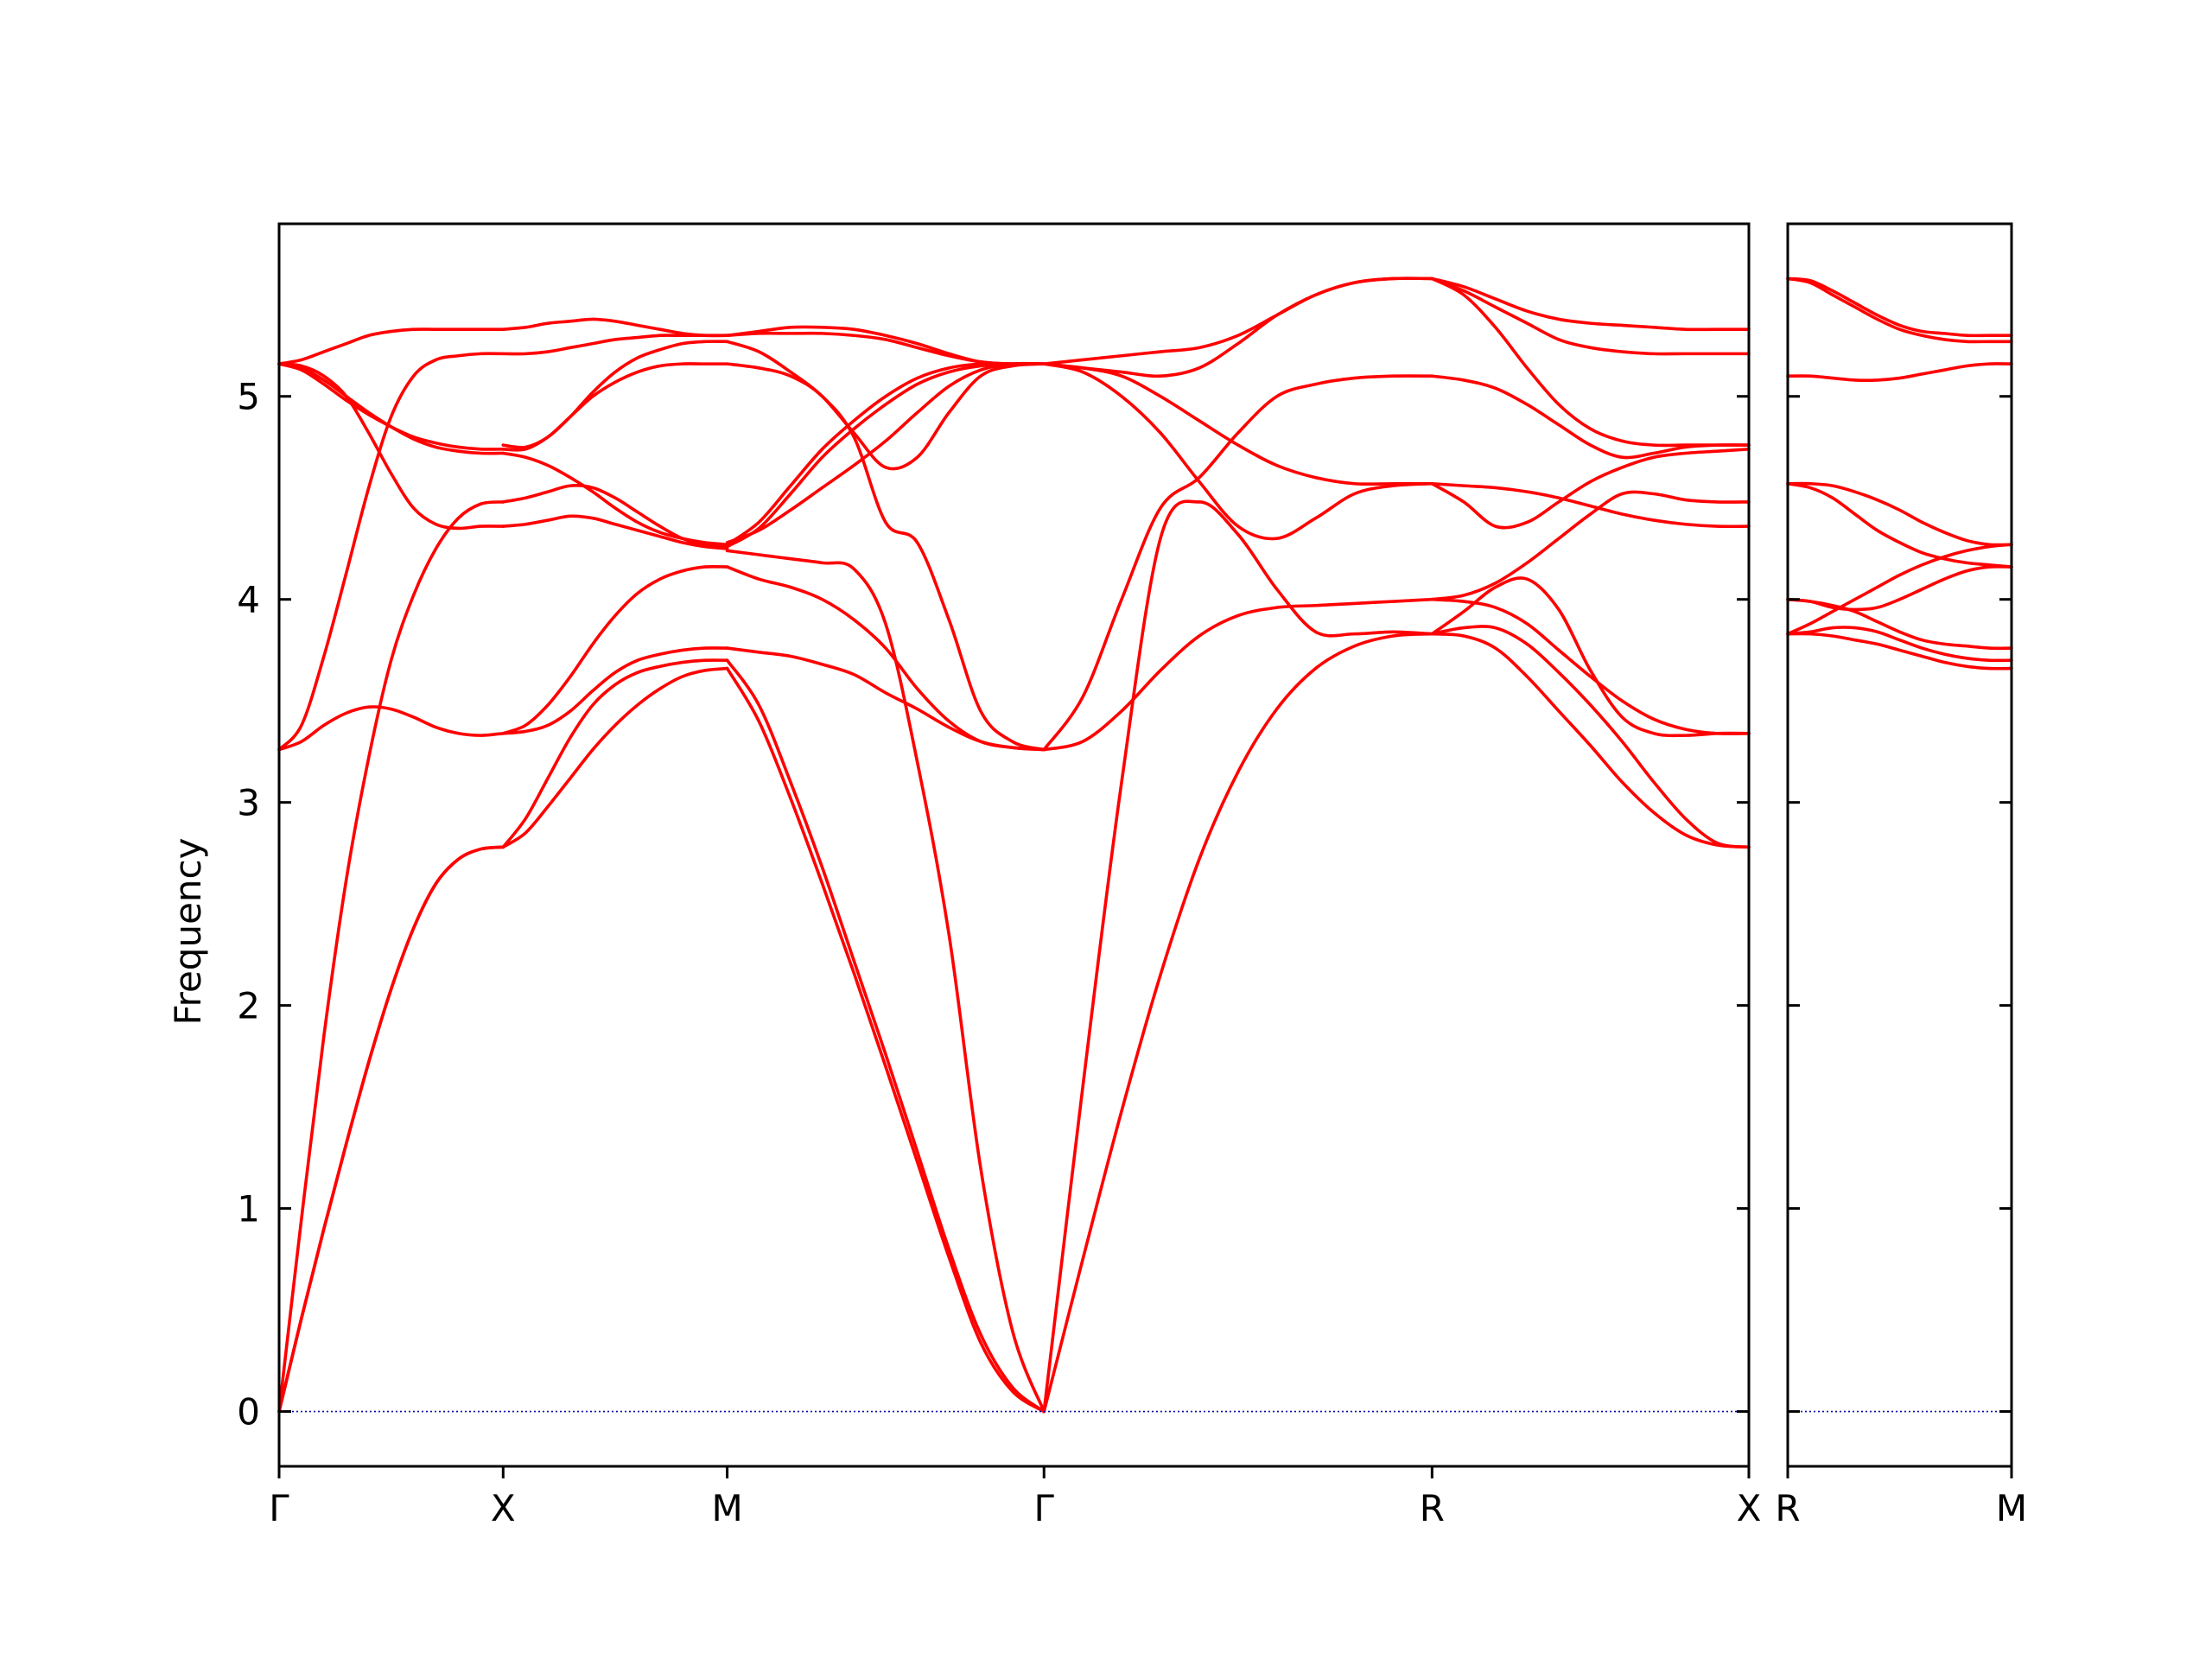 Image resolution: width=2212 pixels, height=1659 pixels. I want to click on y-axis-label: Frequency, so click(188, 932).